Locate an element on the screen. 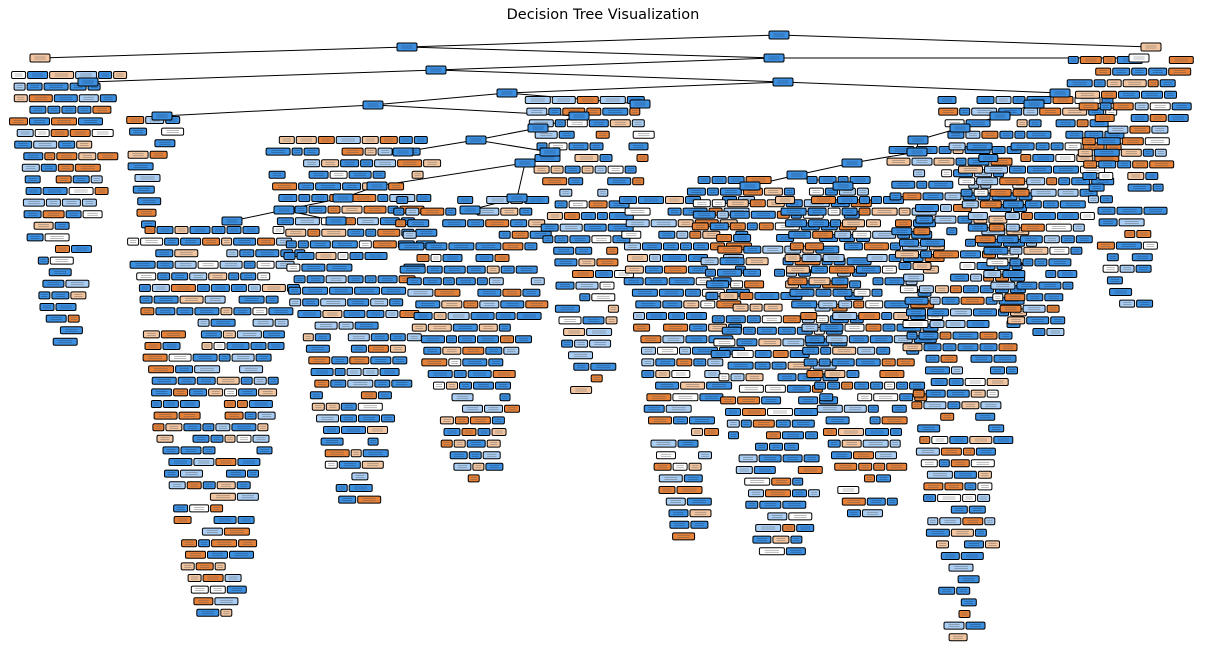 This screenshot has height=656, width=1206. tree-edge is located at coordinates (593, 41).